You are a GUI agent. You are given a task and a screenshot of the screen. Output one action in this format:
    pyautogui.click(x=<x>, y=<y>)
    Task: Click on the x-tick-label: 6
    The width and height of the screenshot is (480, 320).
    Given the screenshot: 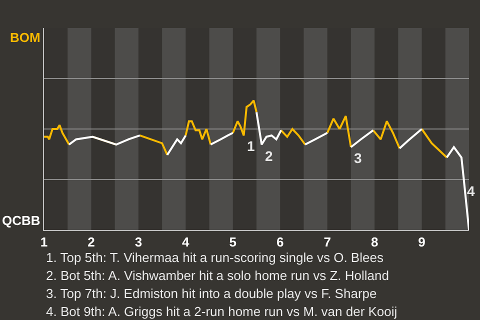 What is the action you would take?
    pyautogui.click(x=280, y=242)
    